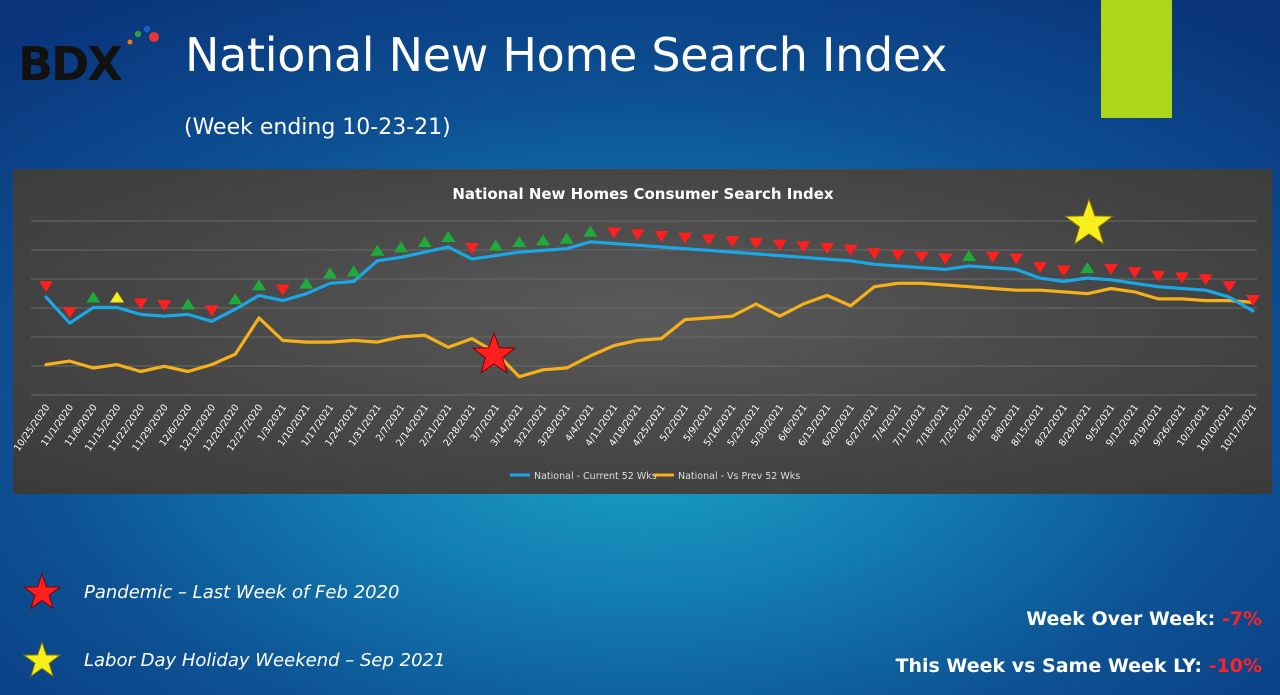  What do you see at coordinates (265, 660) in the screenshot?
I see `legend-note-text: Labor Day Holiday Weekend – Sep 2021` at bounding box center [265, 660].